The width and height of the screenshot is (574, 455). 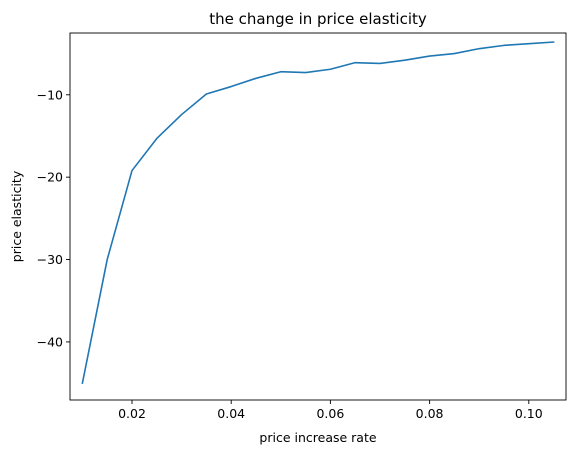 What do you see at coordinates (317, 437) in the screenshot?
I see `x-axis-label: price increase rate` at bounding box center [317, 437].